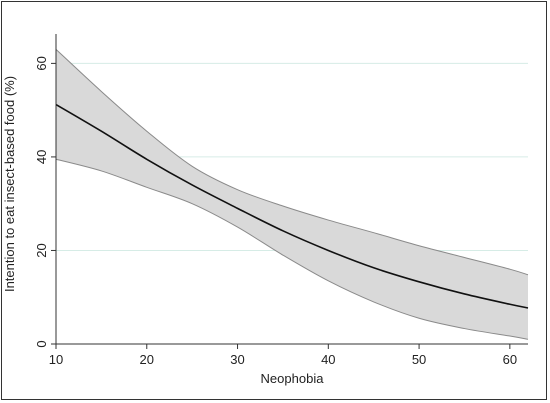  Describe the element at coordinates (41, 343) in the screenshot. I see `y-tick-label-0: 0` at that location.